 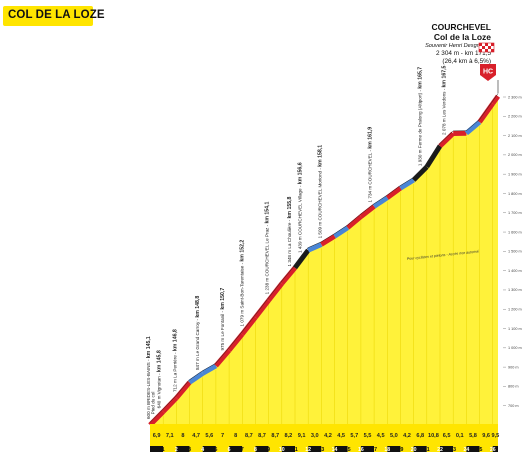 What do you see at coordinates (414, 450) in the screenshot?
I see `km-marker: 20` at bounding box center [414, 450].